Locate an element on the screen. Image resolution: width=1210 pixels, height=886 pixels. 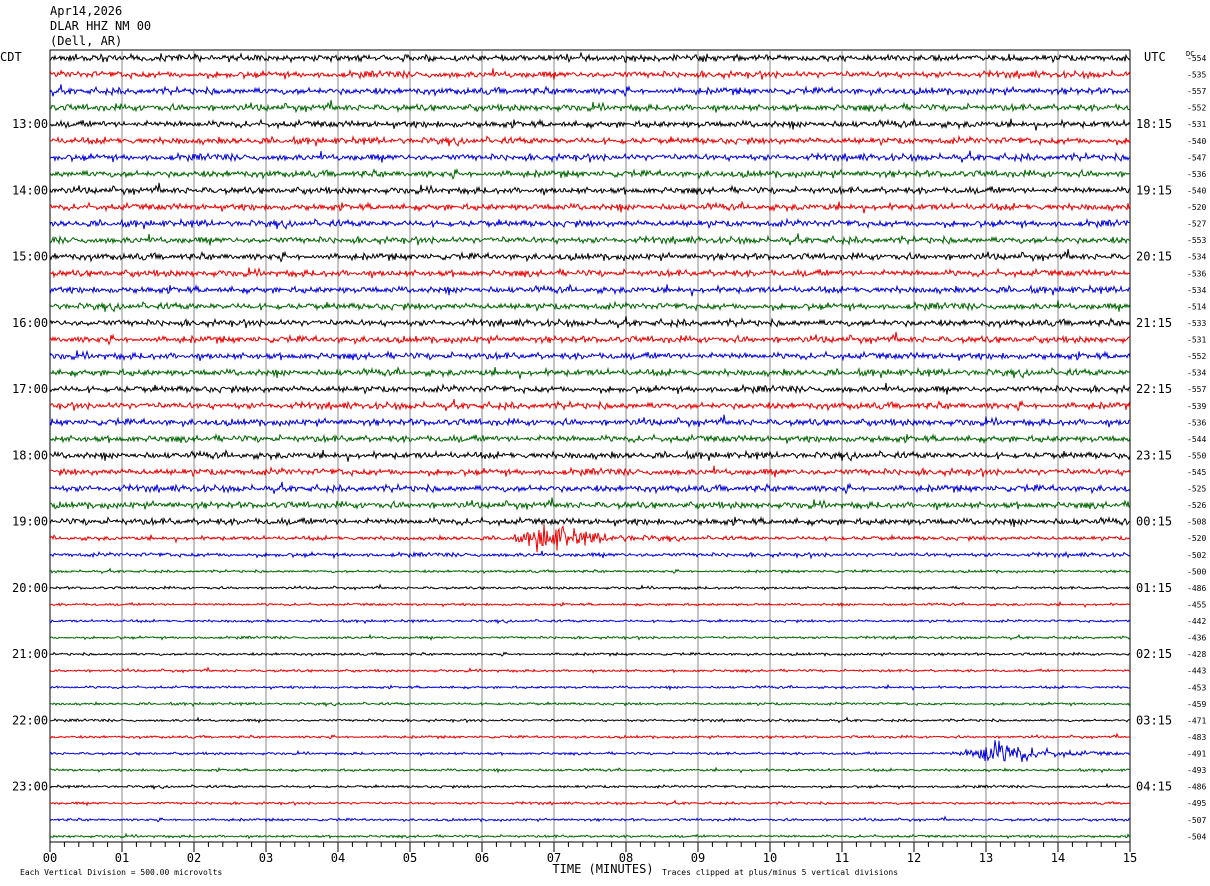
dc-offset-label: -557 is located at coordinates (1196, 389).